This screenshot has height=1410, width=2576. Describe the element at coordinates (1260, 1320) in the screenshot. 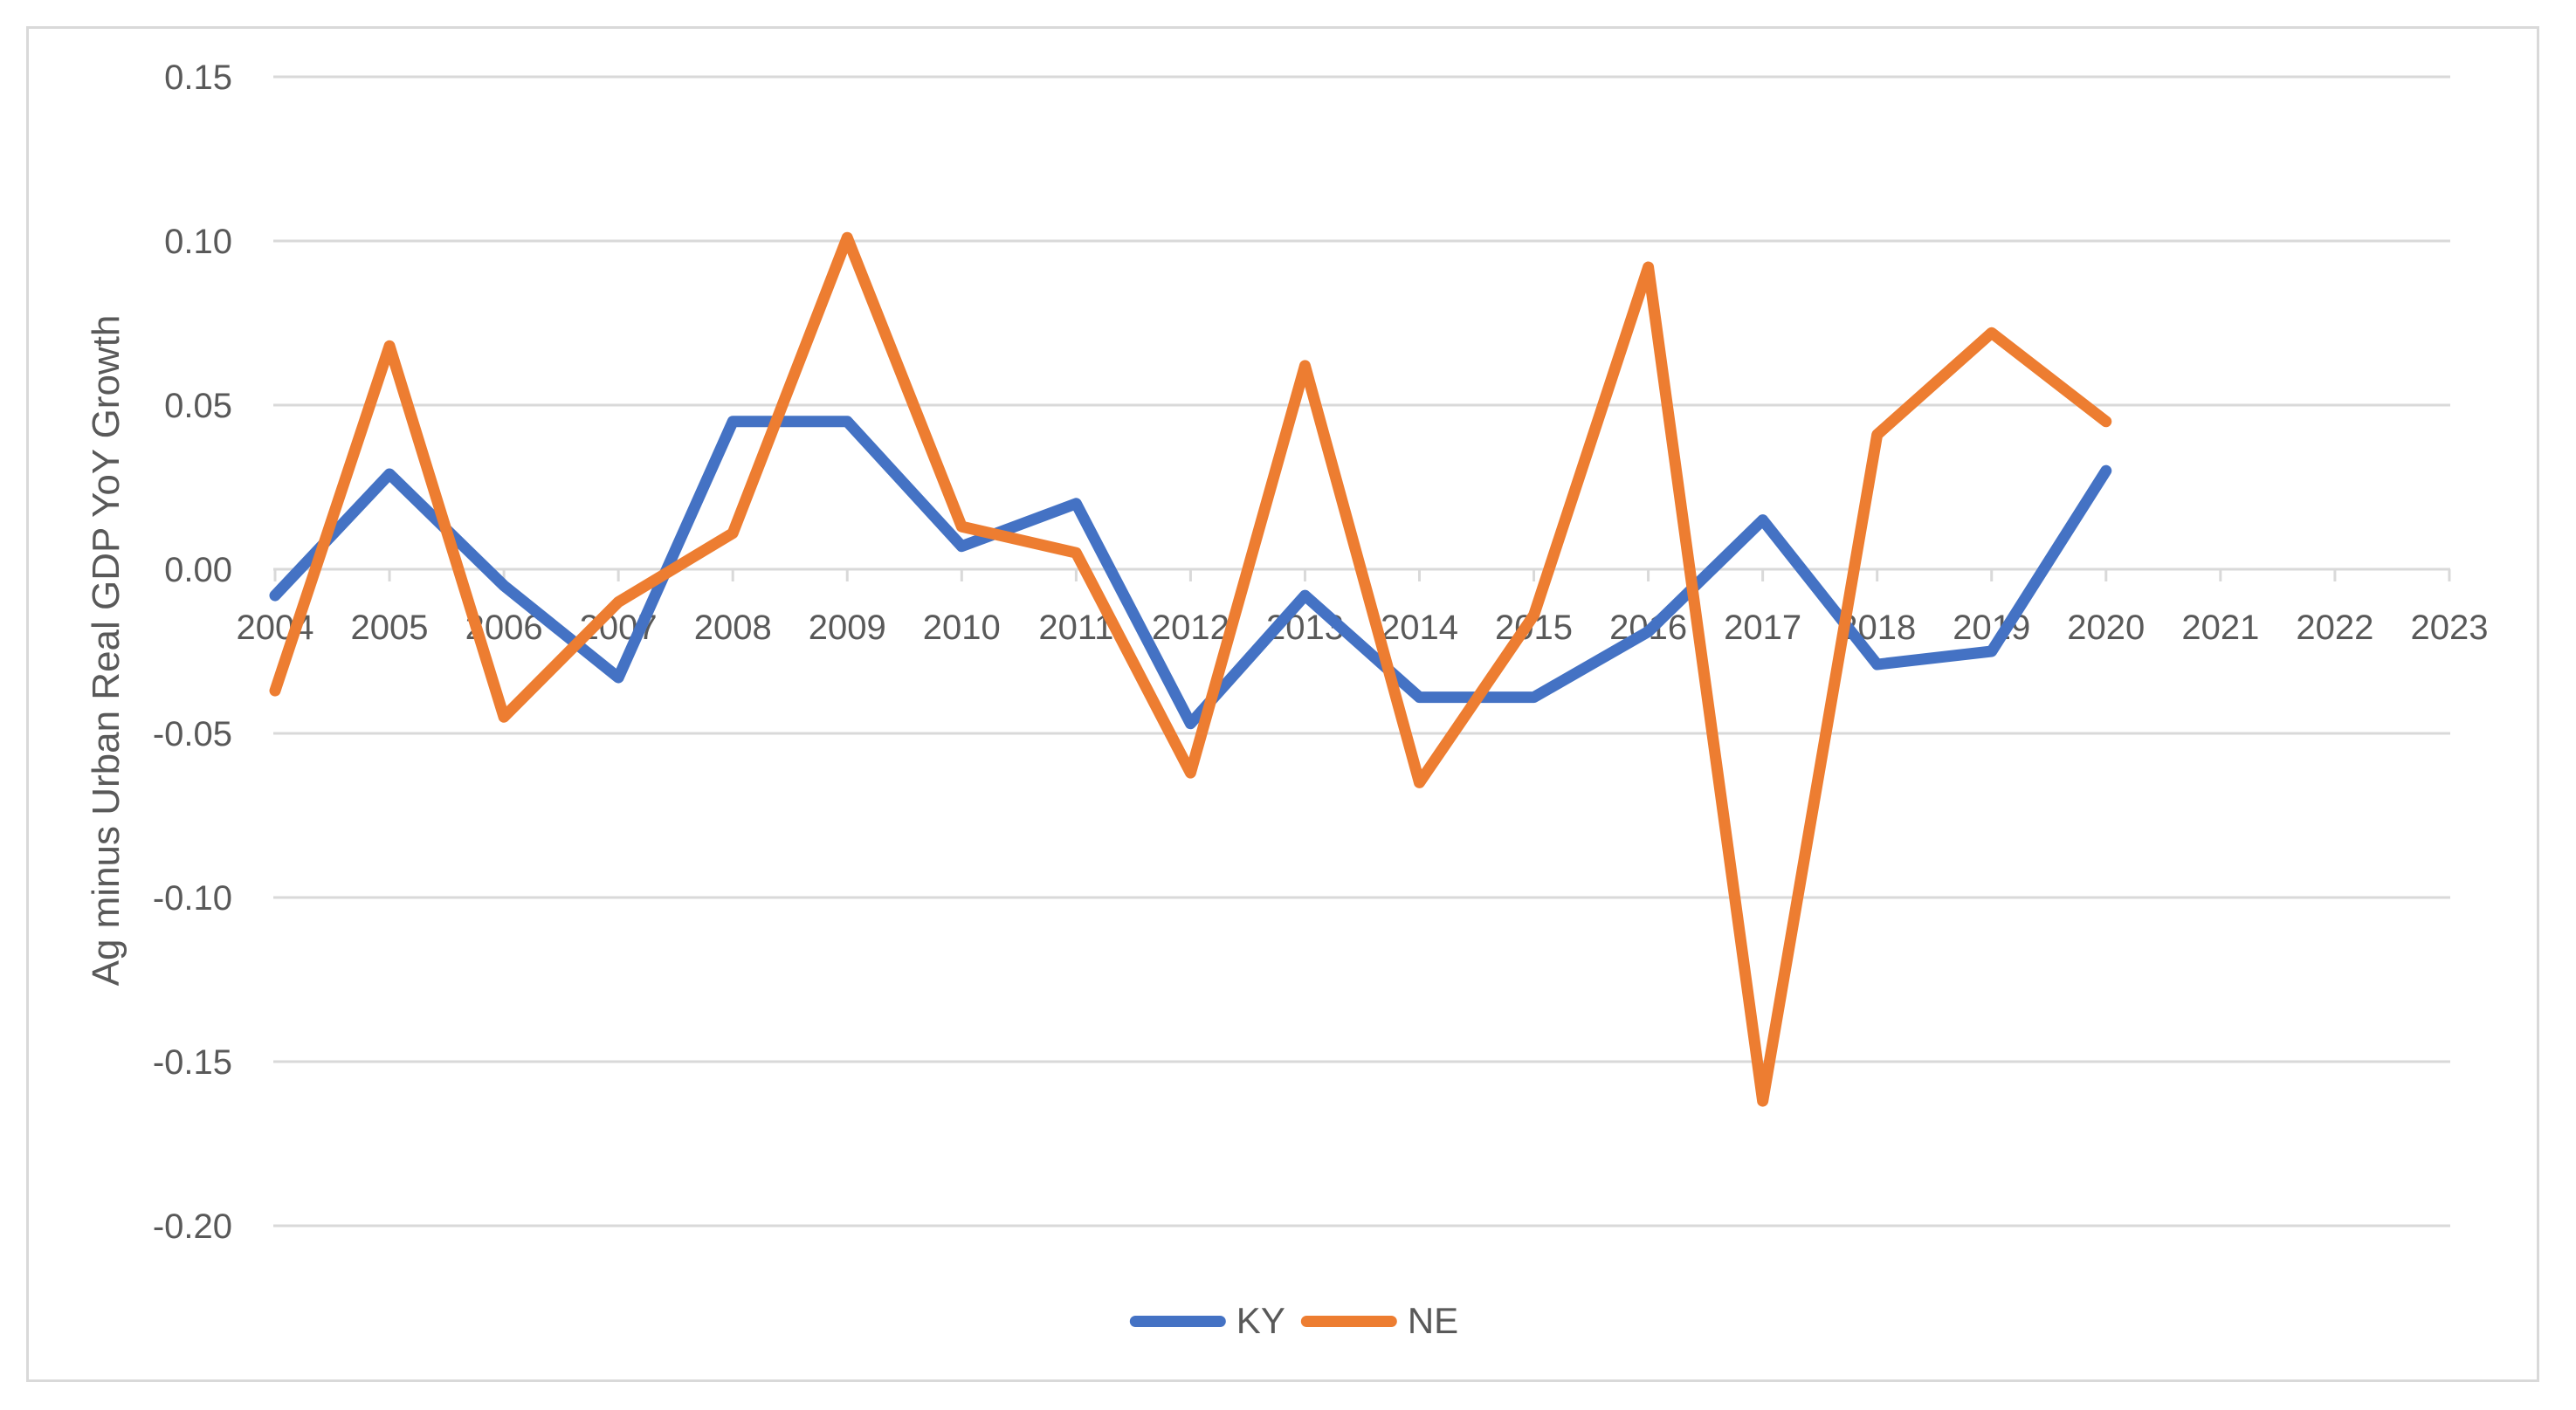

I see `legend-label-ky: KY` at that location.